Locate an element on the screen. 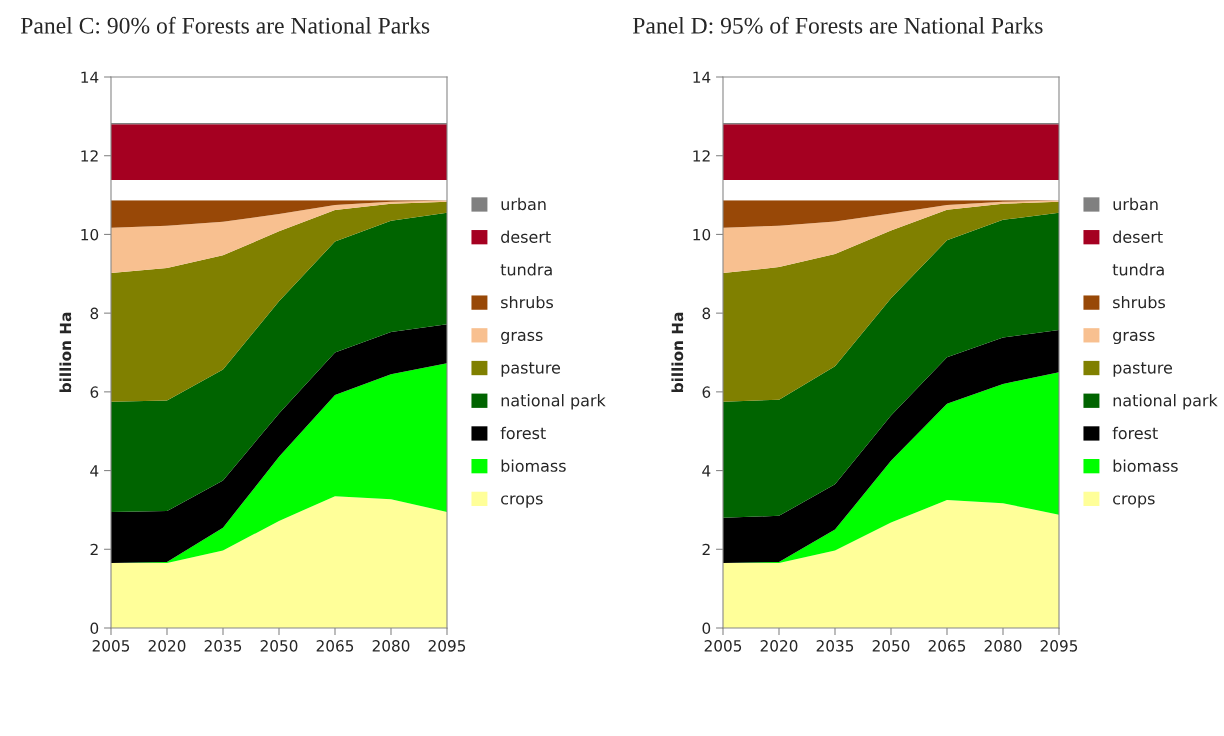 The height and width of the screenshot is (736, 1224). chart-title: Panel C: 90% of Forests are National Parks is located at coordinates (225, 25).